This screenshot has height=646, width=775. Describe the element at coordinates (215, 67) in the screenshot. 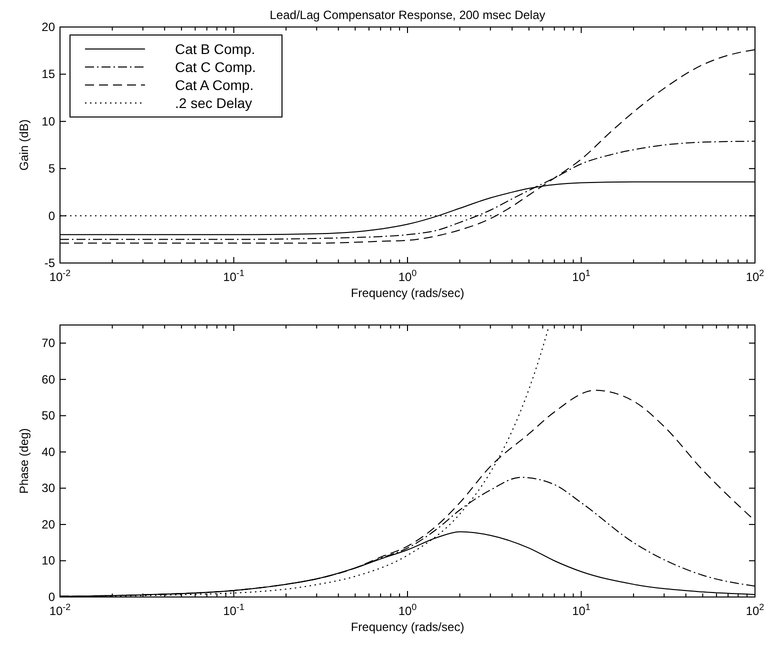

I see `legend-label: Cat C Comp.` at that location.